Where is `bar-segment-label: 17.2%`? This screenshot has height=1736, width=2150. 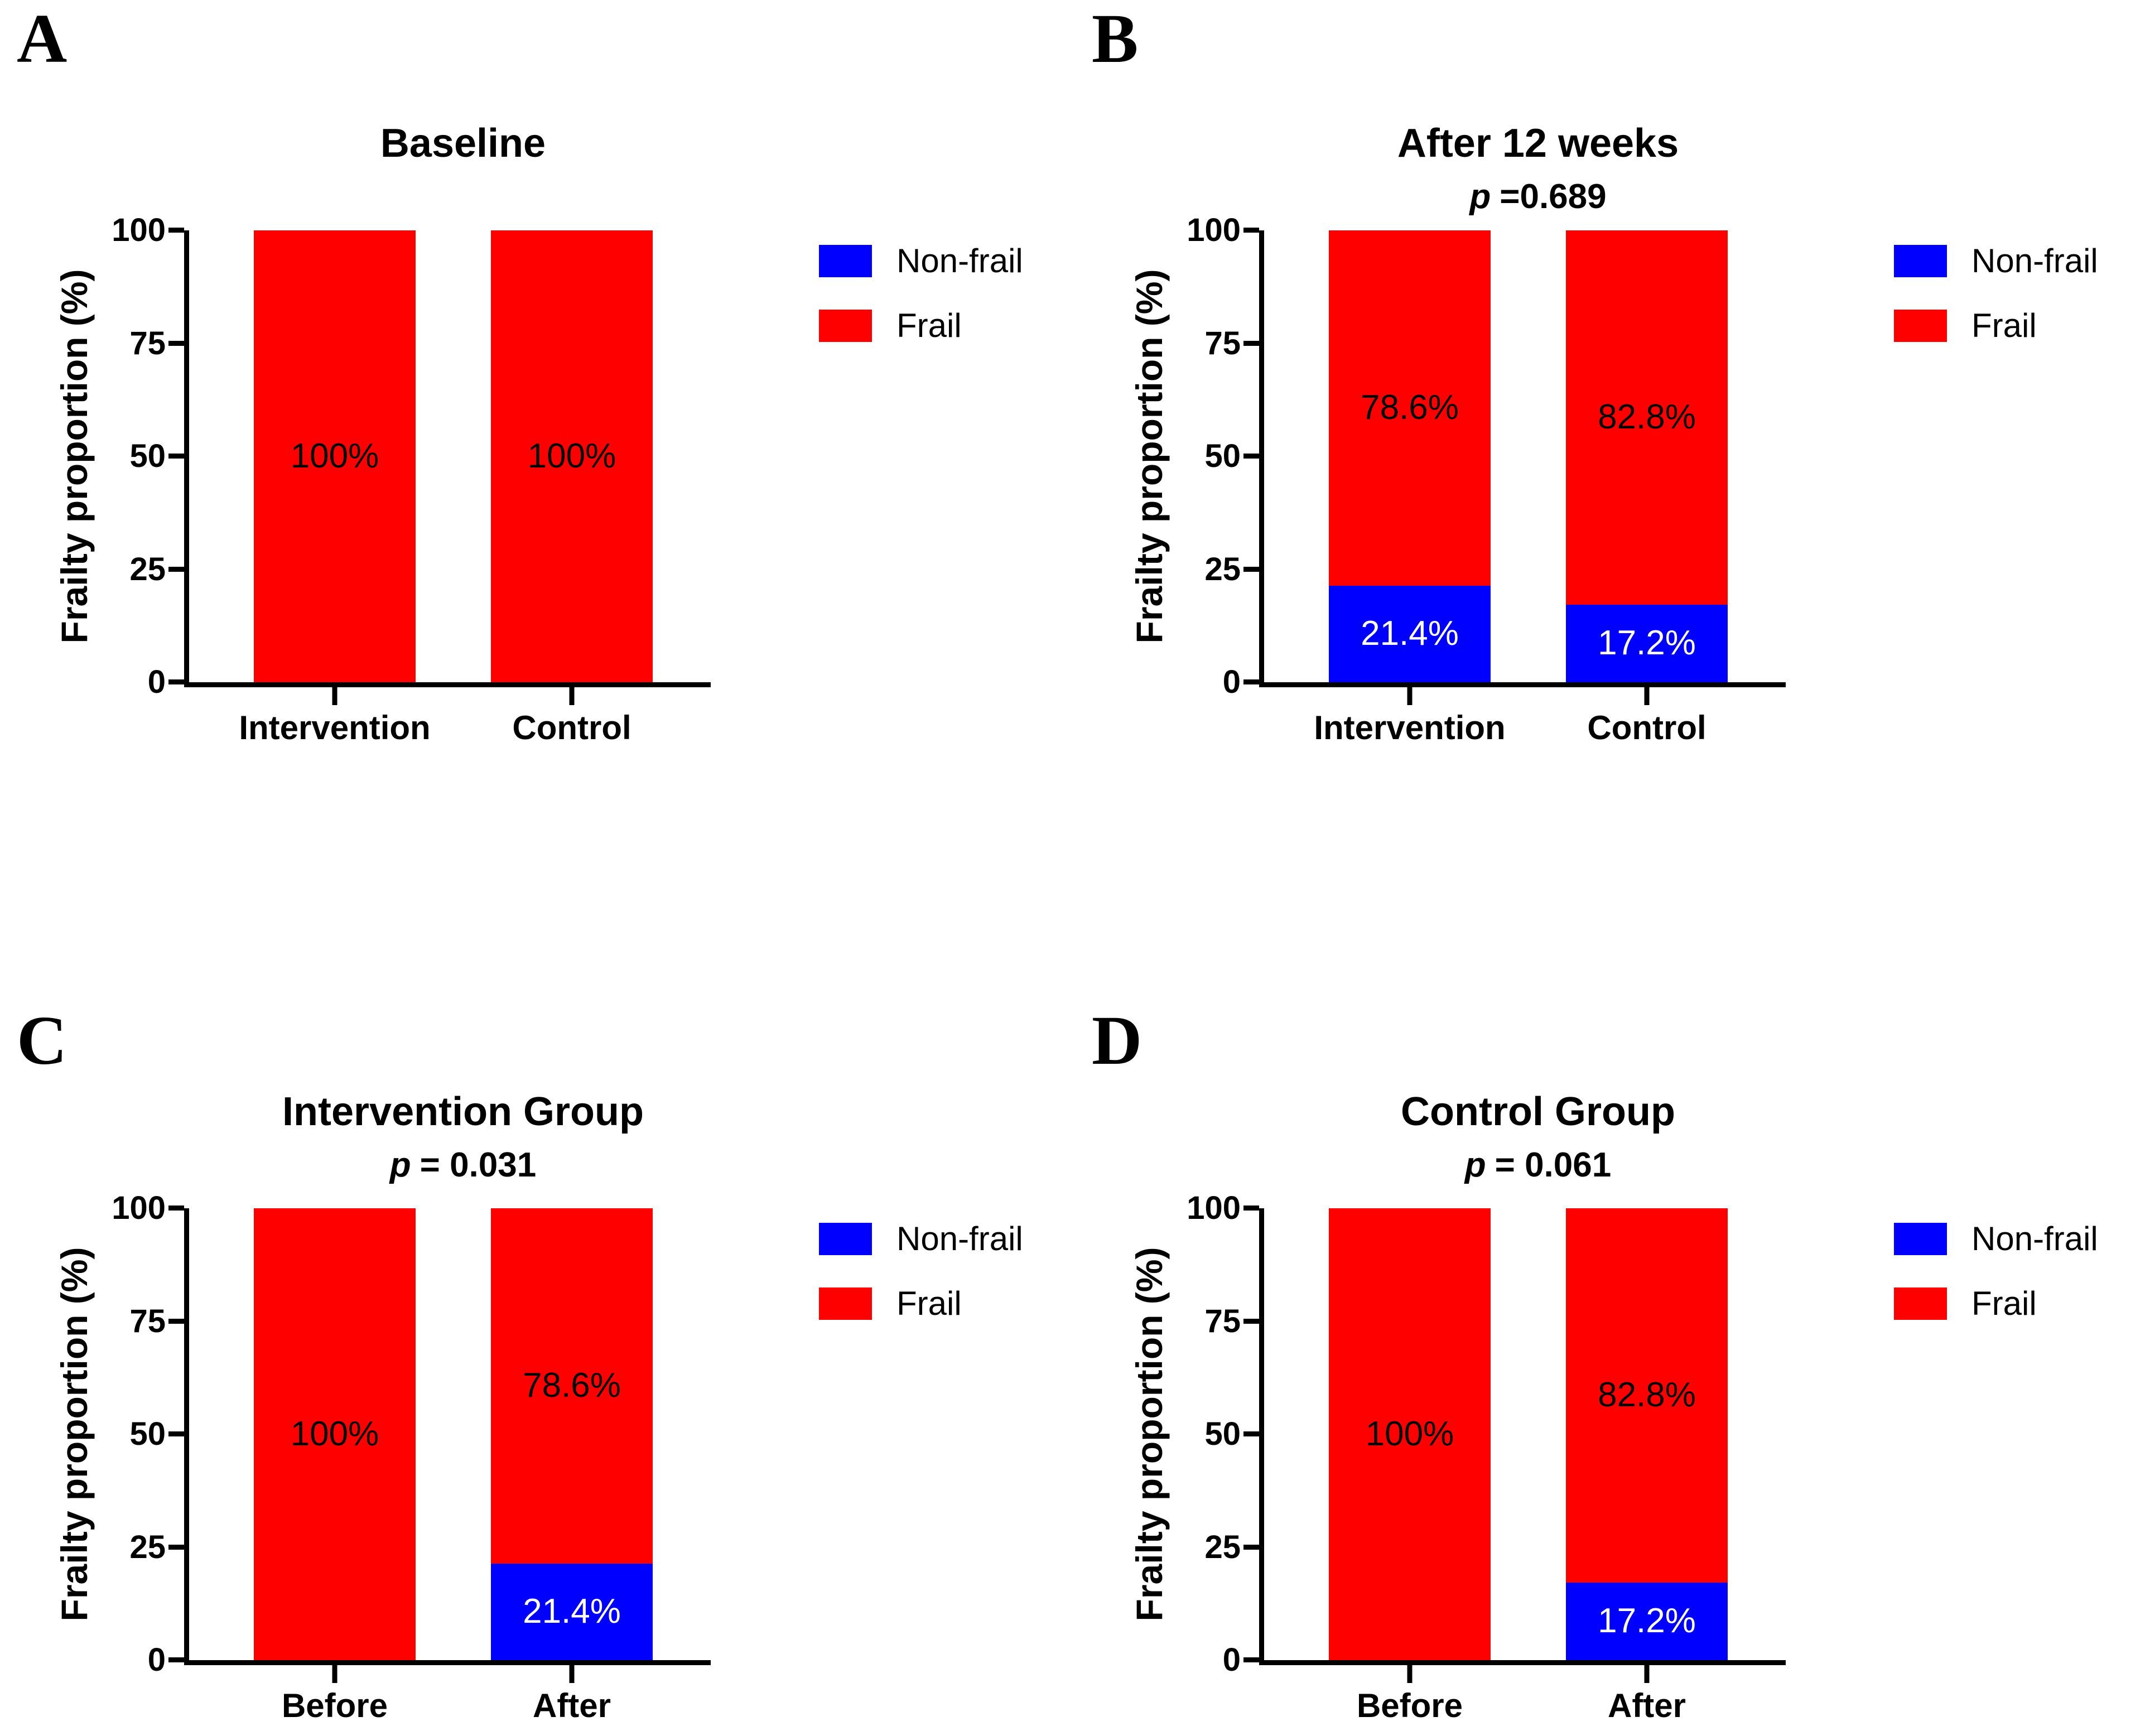 bar-segment-label: 17.2% is located at coordinates (1647, 643).